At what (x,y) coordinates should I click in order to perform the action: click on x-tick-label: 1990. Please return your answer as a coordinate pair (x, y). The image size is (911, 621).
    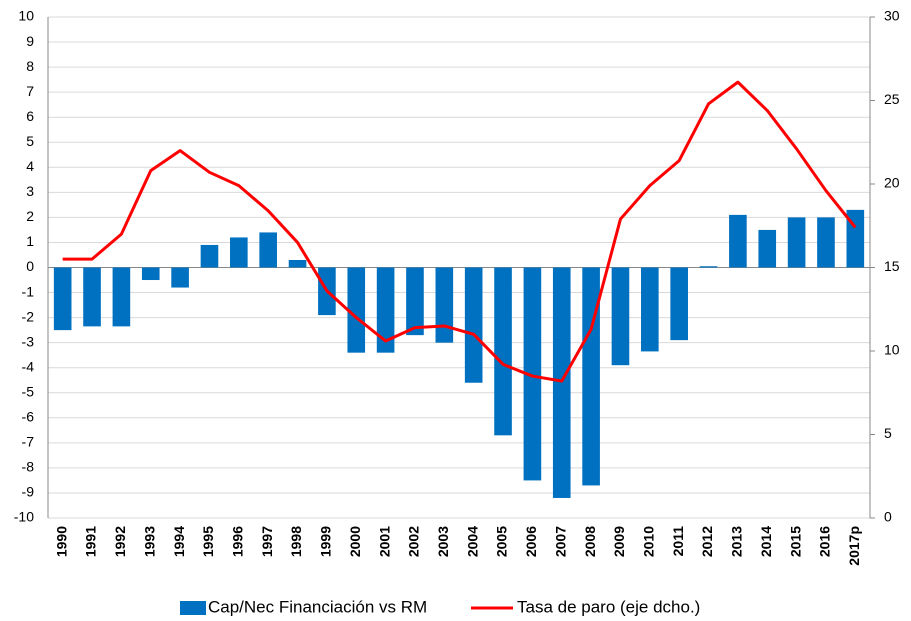
    Looking at the image, I should click on (61, 541).